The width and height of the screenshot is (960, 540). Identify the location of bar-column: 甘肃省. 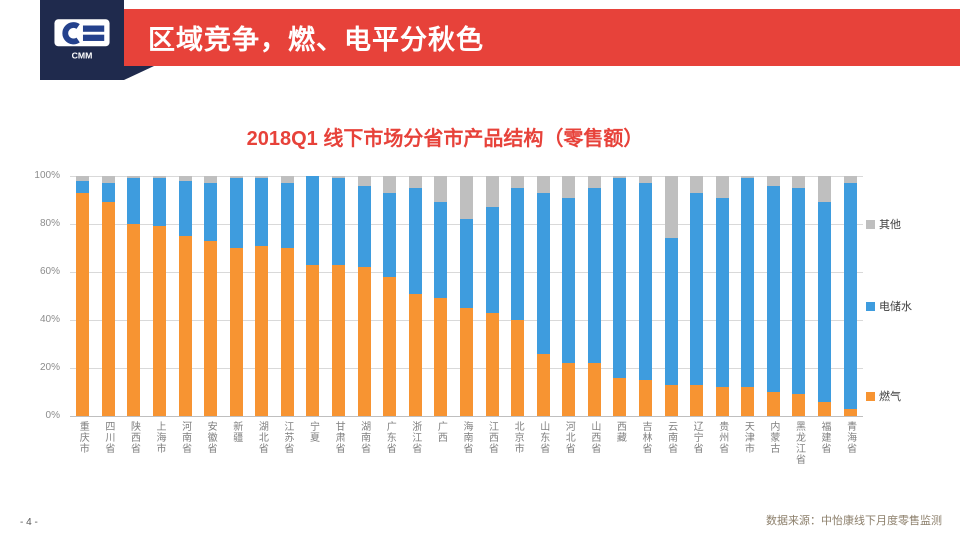
(339, 336).